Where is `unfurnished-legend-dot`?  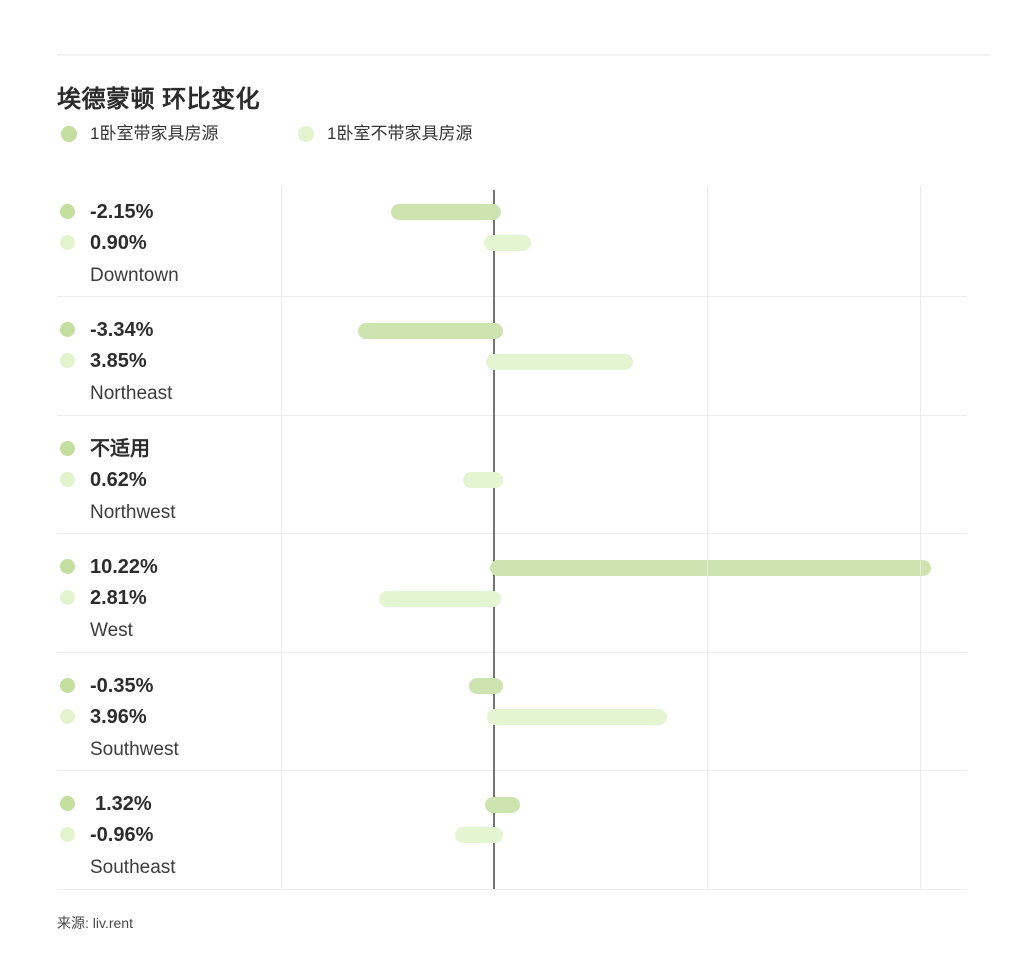
unfurnished-legend-dot is located at coordinates (306, 134).